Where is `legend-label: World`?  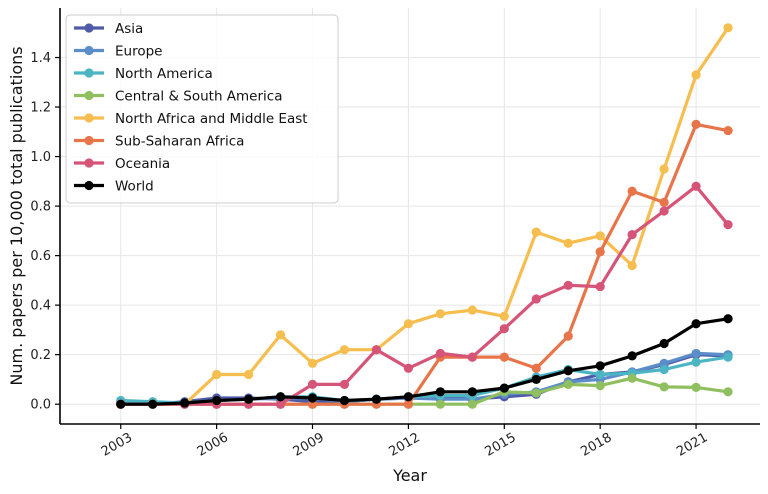 legend-label: World is located at coordinates (134, 187).